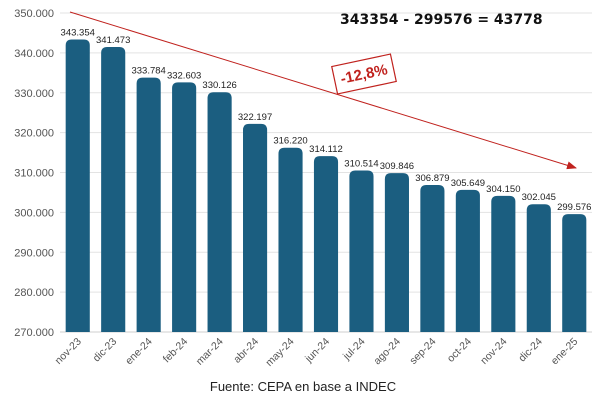 The height and width of the screenshot is (400, 606). I want to click on y-tick-label: 300.000, so click(34, 213).